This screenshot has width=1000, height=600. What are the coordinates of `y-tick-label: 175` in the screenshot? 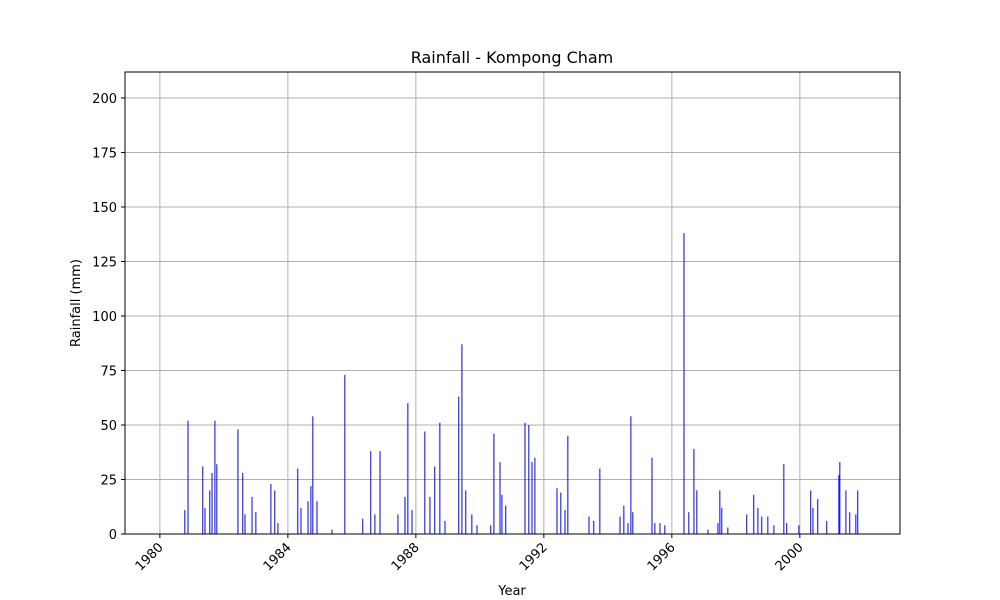 It's located at (104, 153).